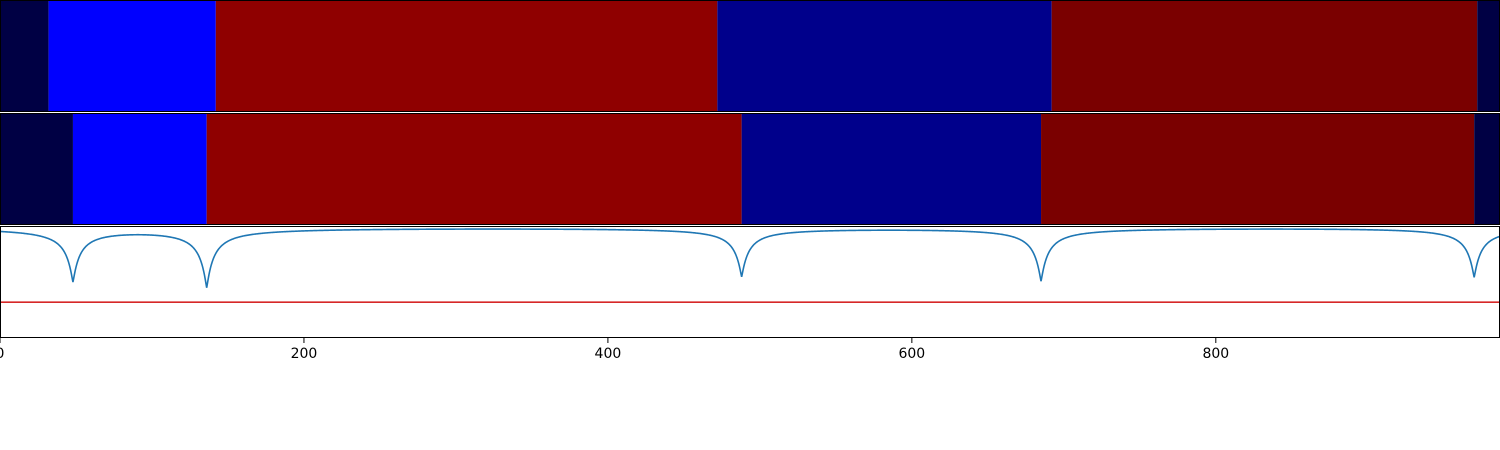  Describe the element at coordinates (911, 354) in the screenshot. I see `x-tick-label-600: 600` at that location.